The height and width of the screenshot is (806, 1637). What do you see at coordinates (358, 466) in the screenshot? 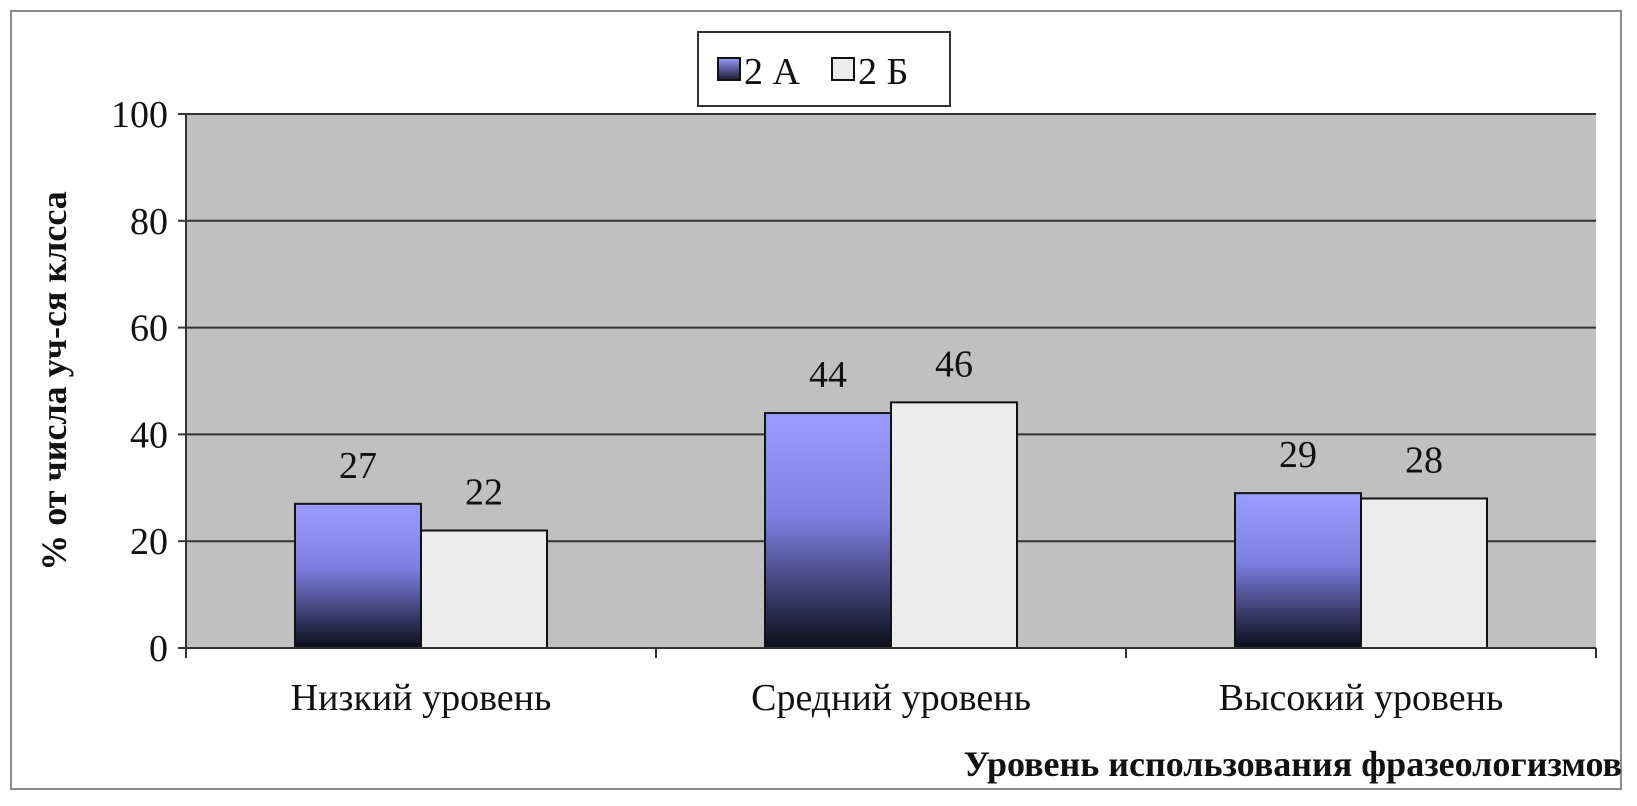
I see `data-label: 27` at bounding box center [358, 466].